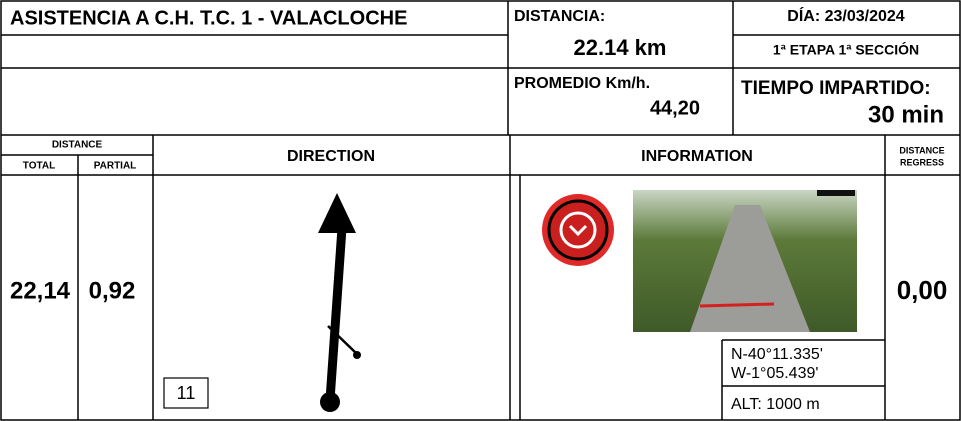 This screenshot has height=421, width=961. Describe the element at coordinates (337, 213) in the screenshot. I see `arrow-head` at that location.